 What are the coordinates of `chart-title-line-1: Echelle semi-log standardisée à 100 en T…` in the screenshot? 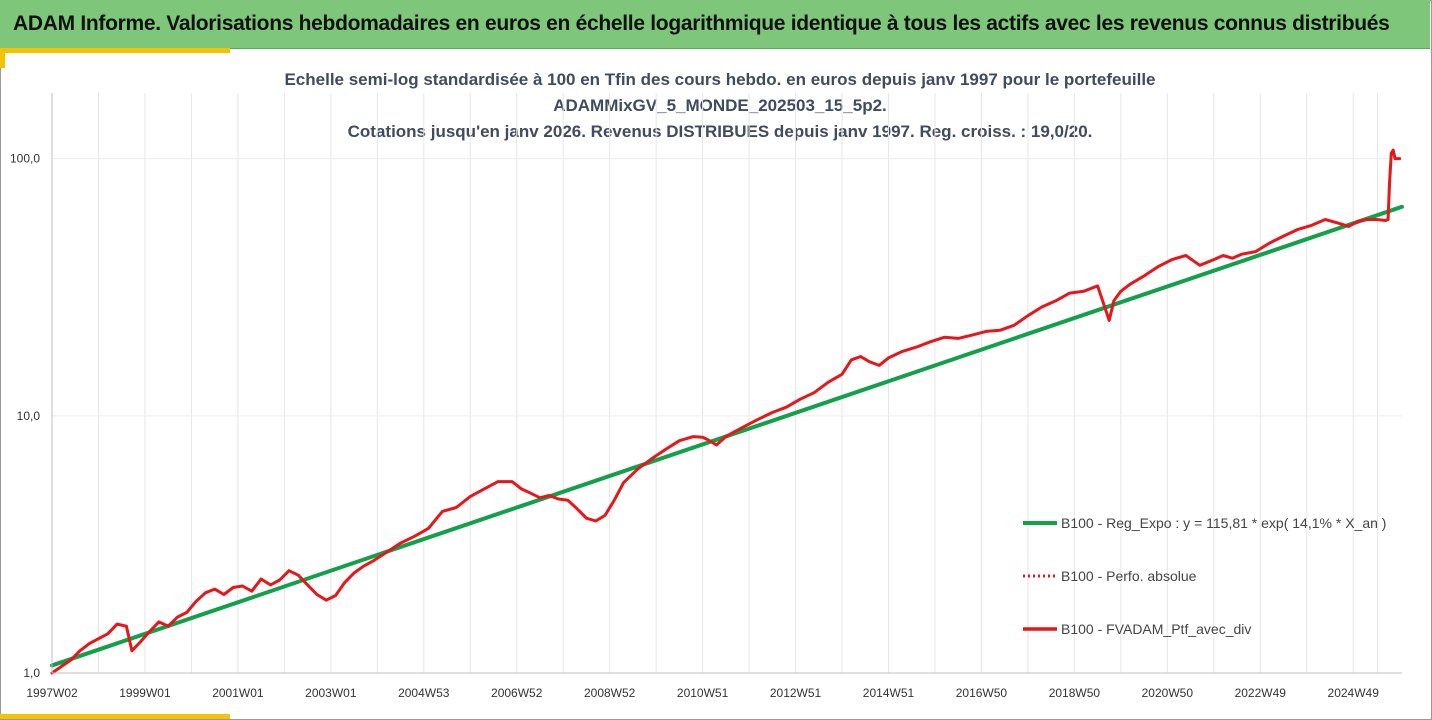 It's located at (720, 79).